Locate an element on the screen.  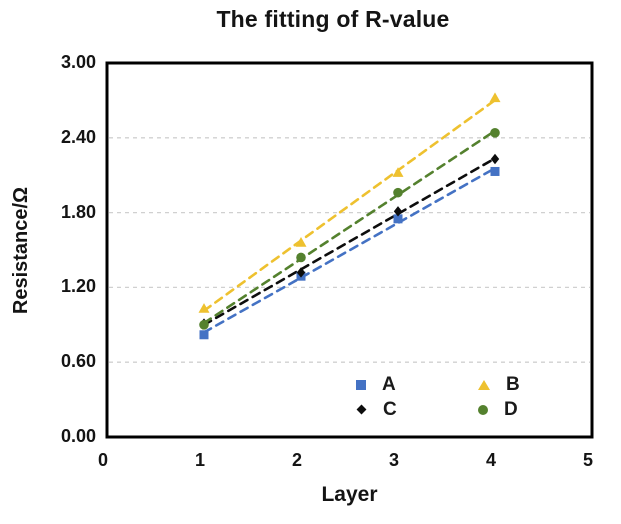
legend-item-d: D is located at coordinates (531, 409).